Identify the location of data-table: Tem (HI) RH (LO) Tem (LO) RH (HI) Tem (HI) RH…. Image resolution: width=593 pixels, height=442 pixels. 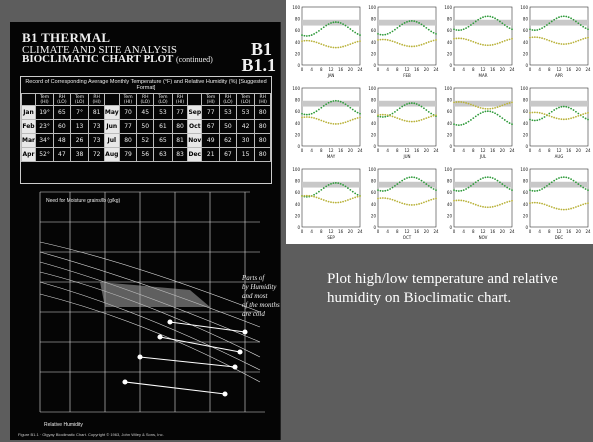
(146, 127).